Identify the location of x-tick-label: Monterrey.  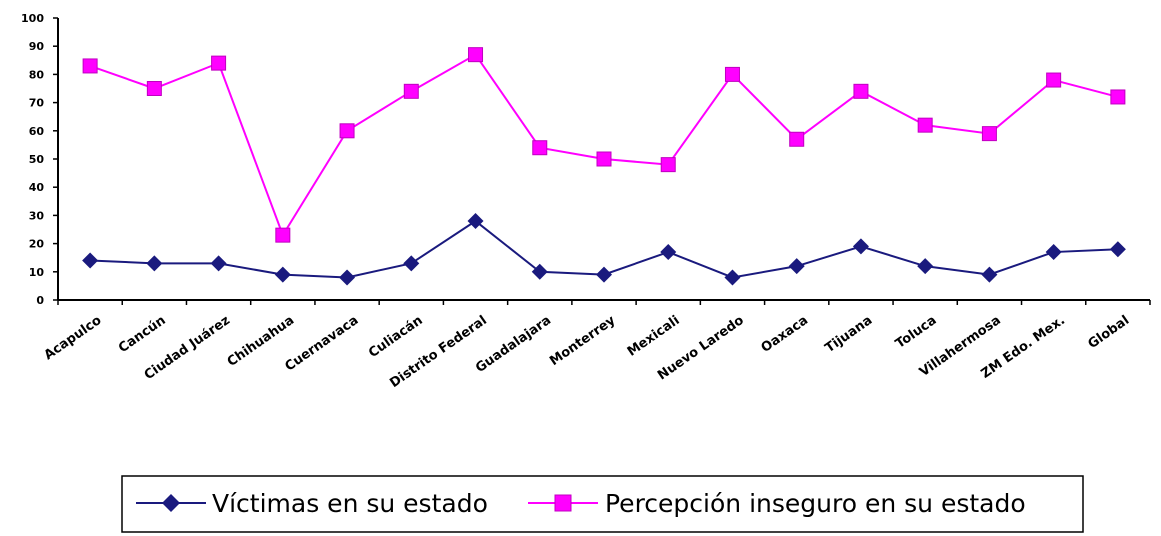
(583, 341).